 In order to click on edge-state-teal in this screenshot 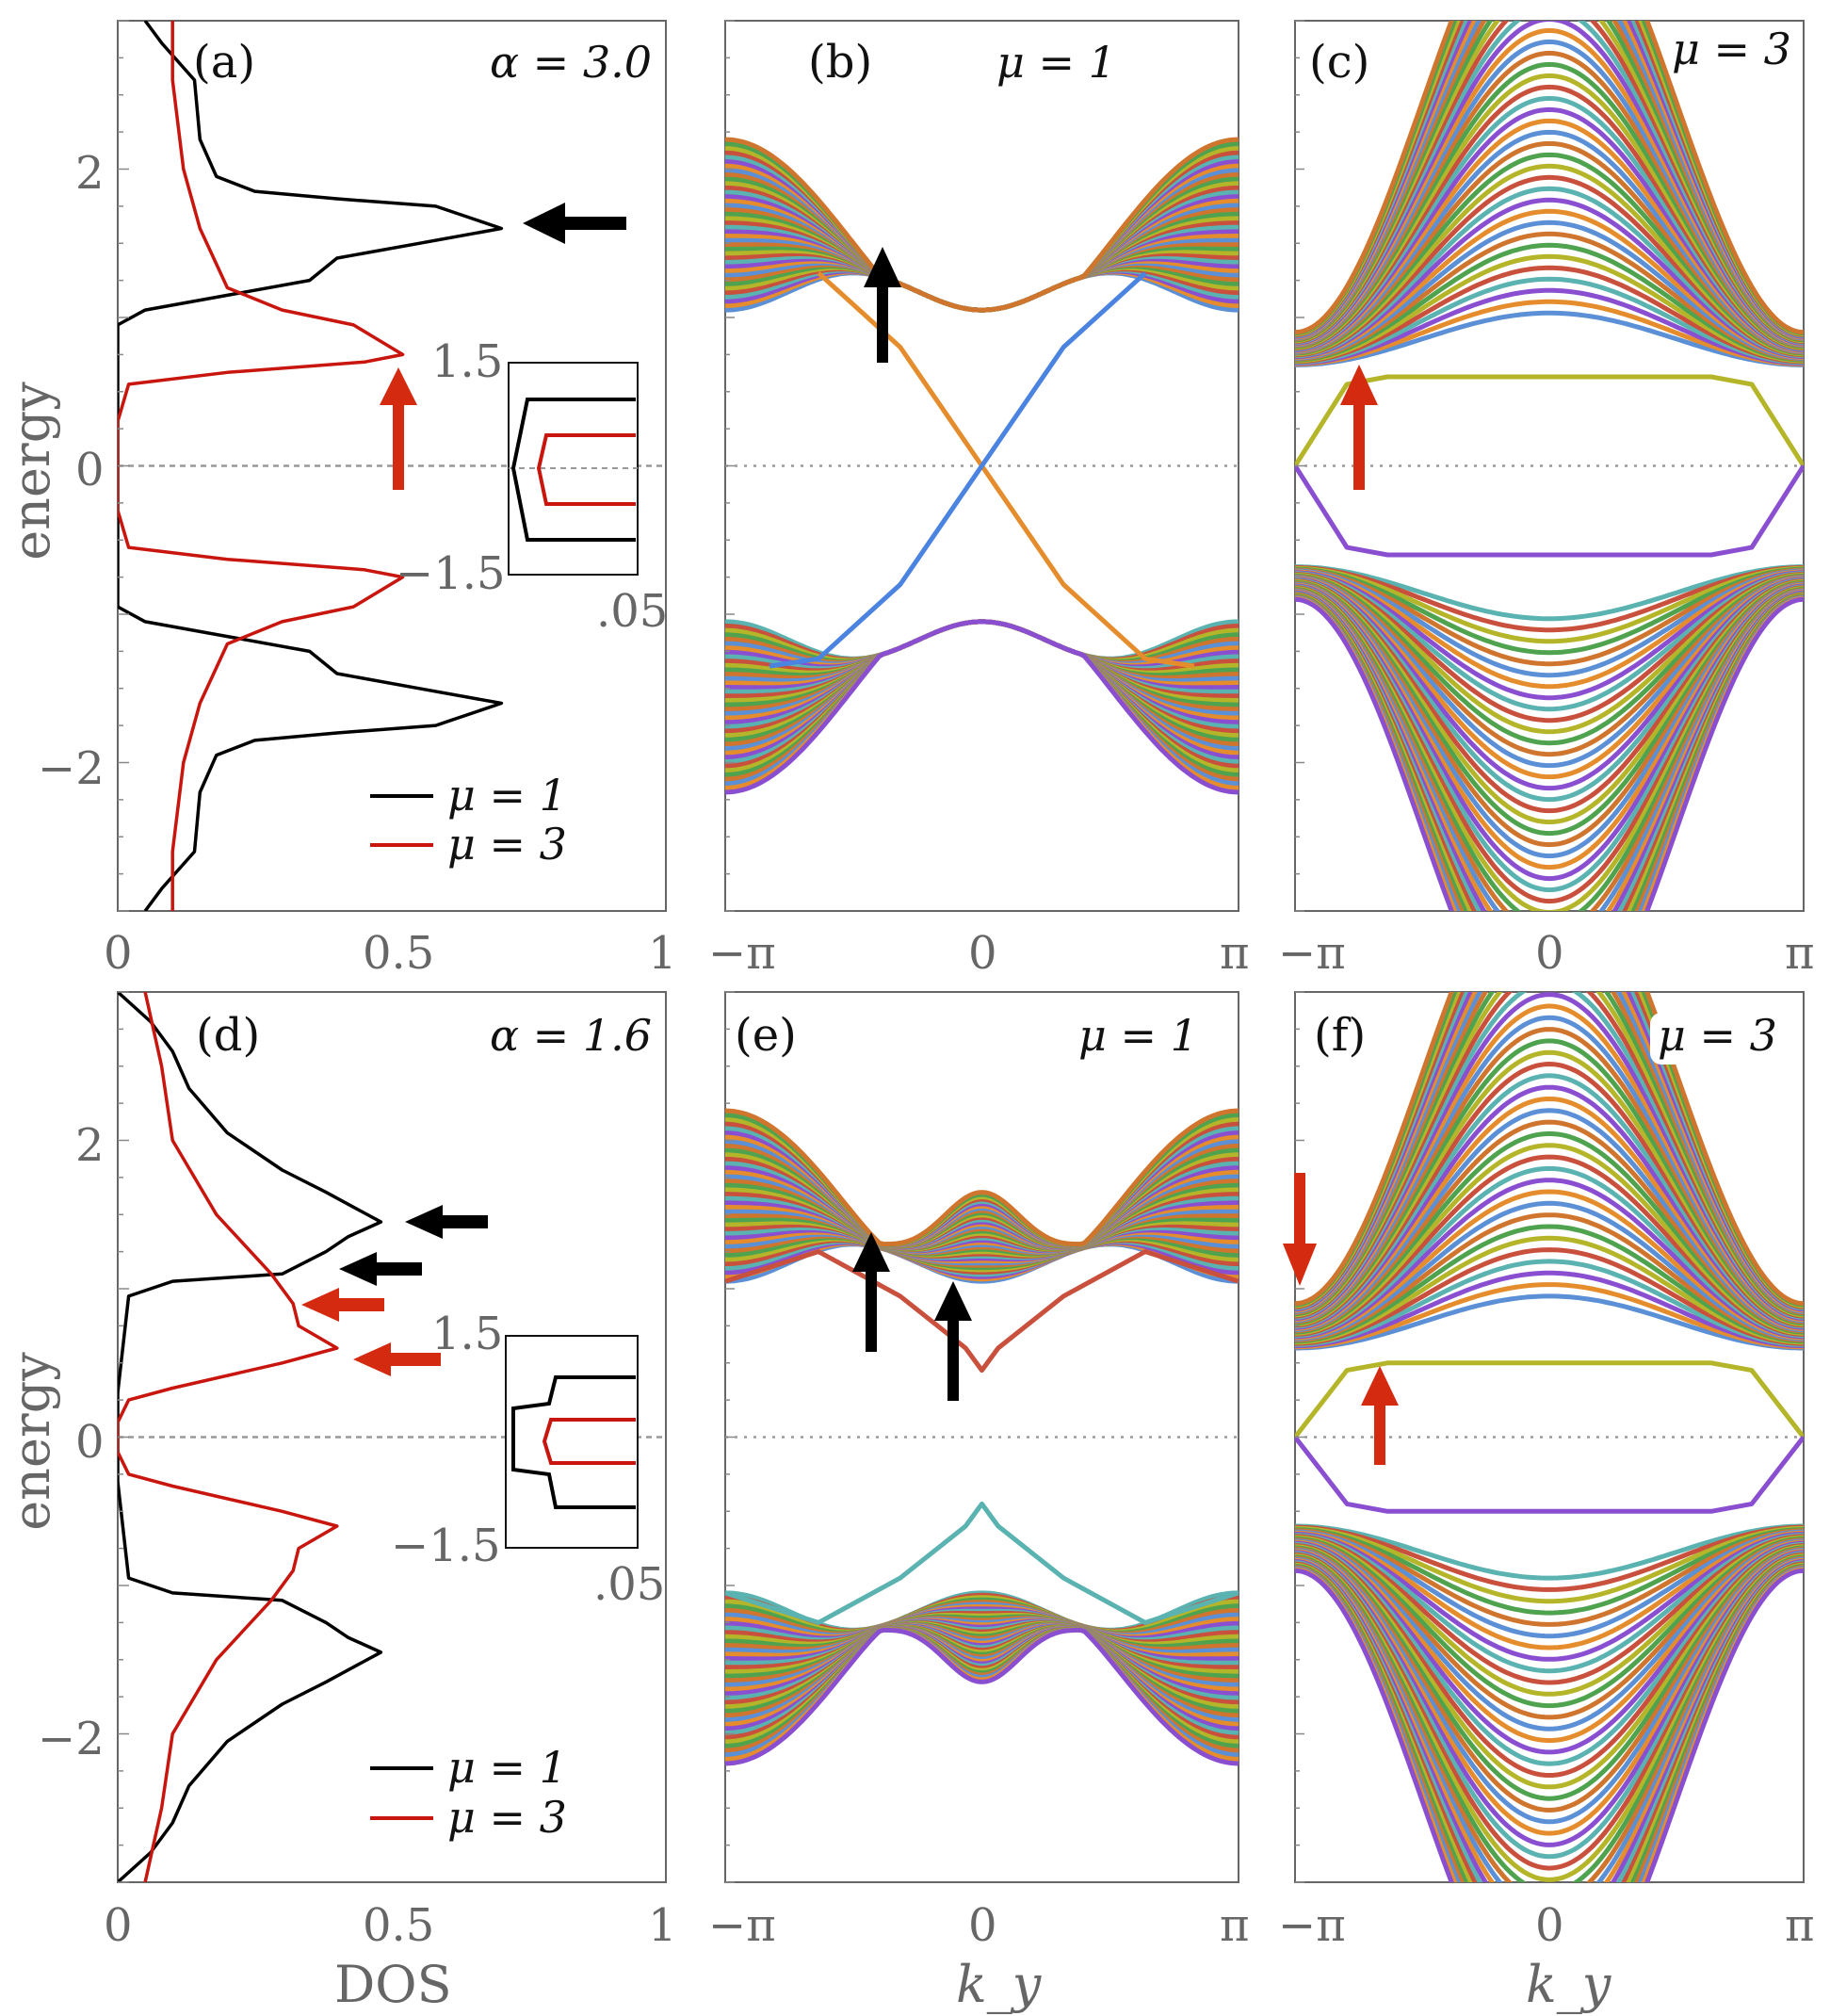, I will do `click(982, 1563)`.